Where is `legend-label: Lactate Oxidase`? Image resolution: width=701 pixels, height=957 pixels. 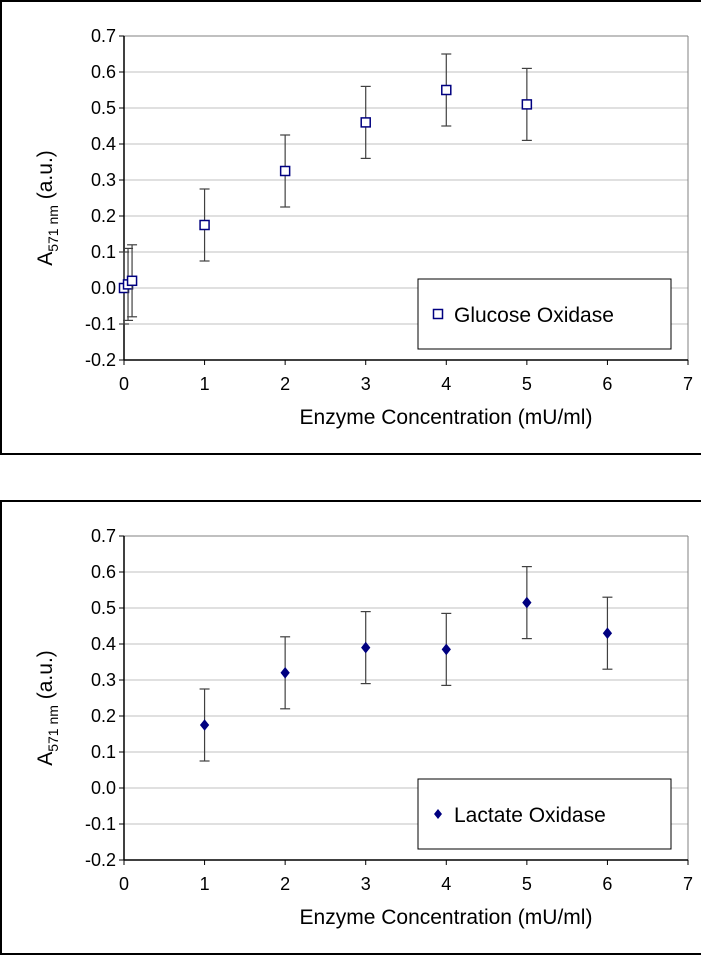 legend-label: Lactate Oxidase is located at coordinates (530, 815).